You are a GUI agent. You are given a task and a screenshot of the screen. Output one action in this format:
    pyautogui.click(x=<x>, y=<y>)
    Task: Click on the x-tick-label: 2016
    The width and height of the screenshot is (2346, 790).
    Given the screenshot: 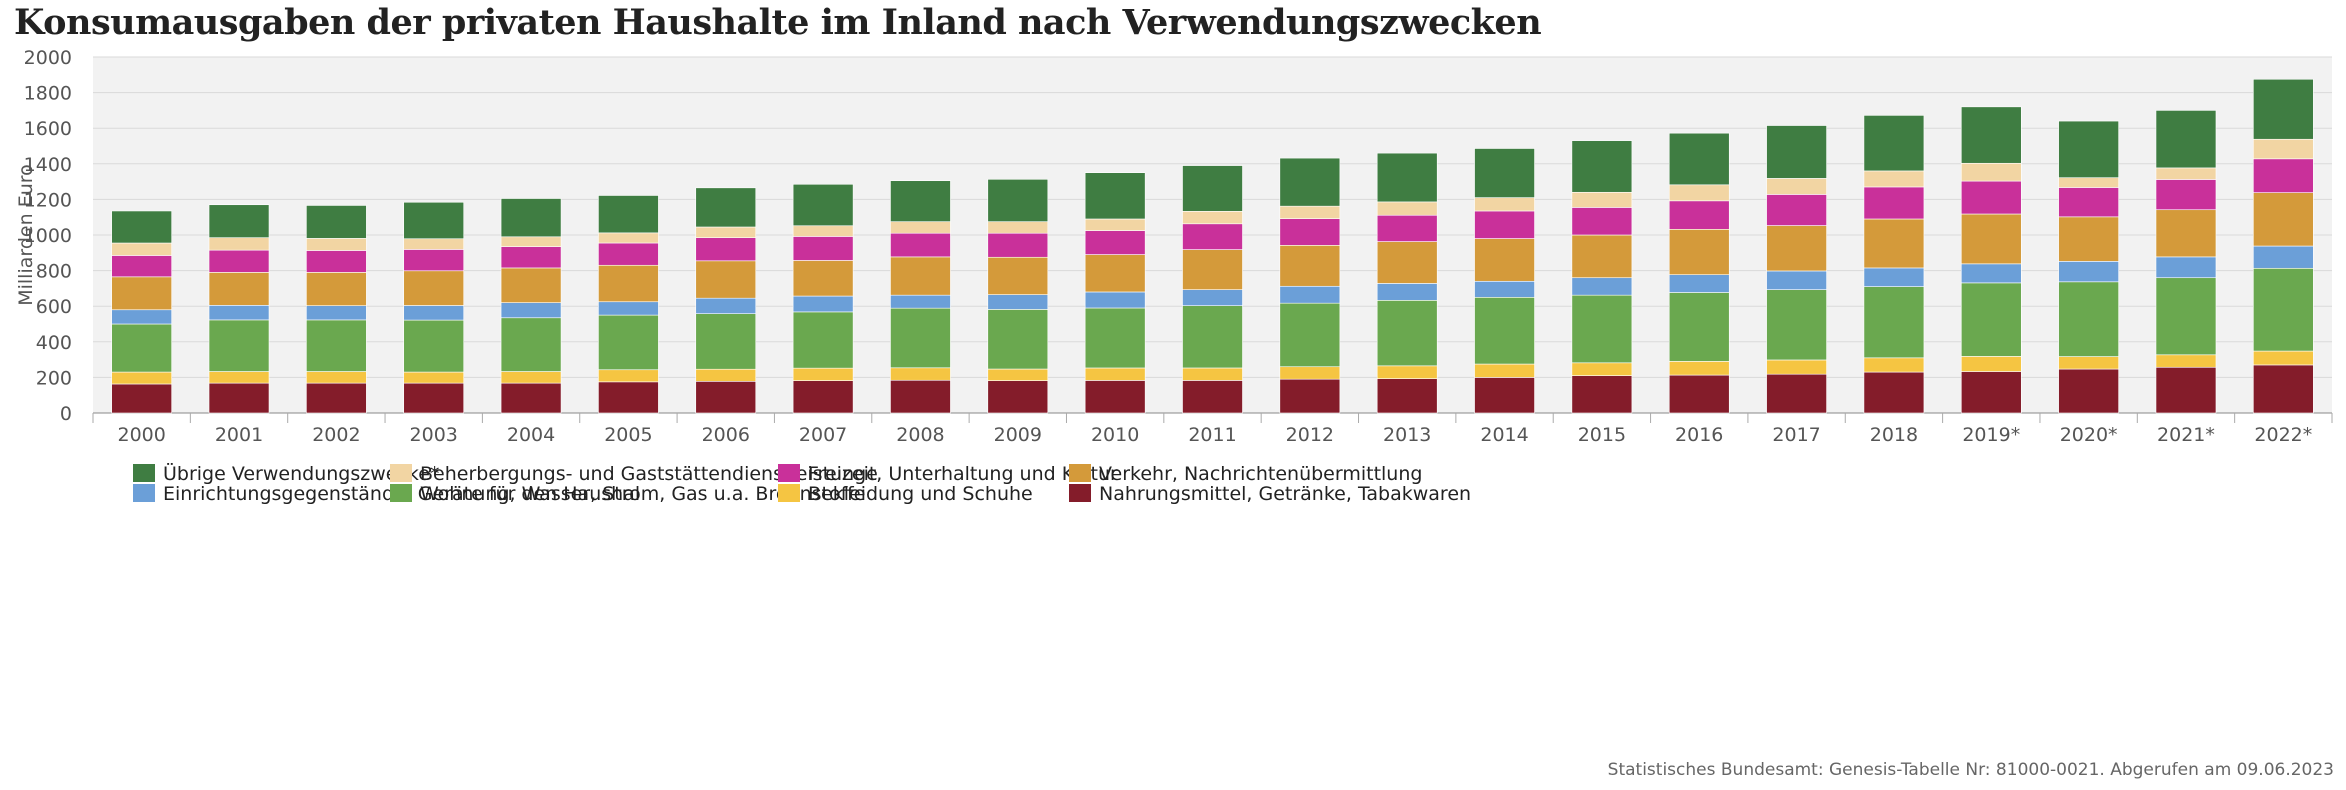 What is the action you would take?
    pyautogui.click(x=1699, y=435)
    